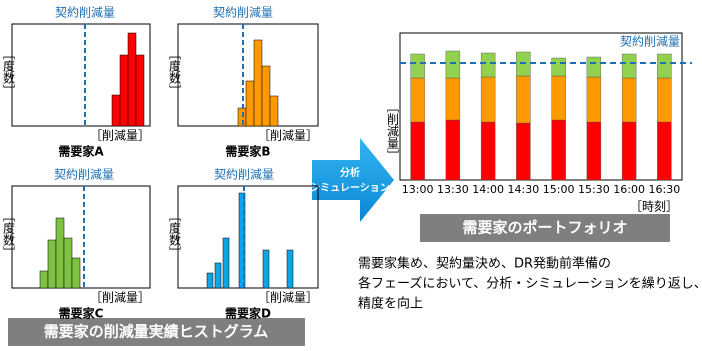 This screenshot has width=702, height=351. I want to click on x-tick-label: 14:30, so click(524, 189).